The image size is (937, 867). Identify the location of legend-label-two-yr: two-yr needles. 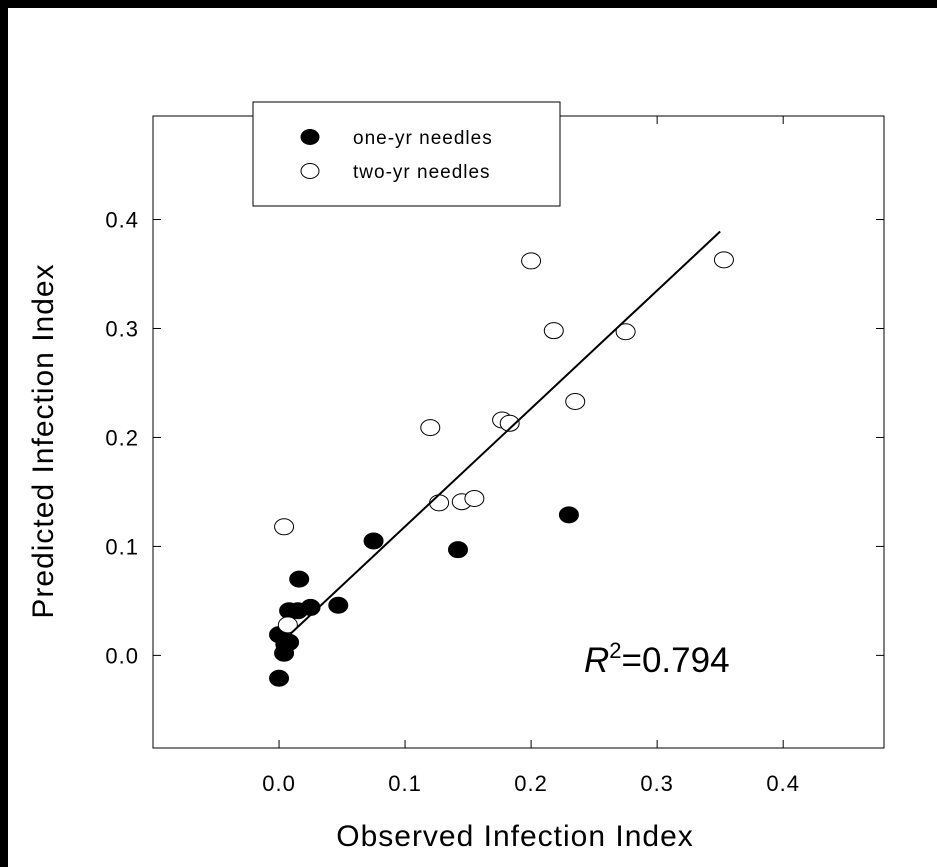
(422, 172).